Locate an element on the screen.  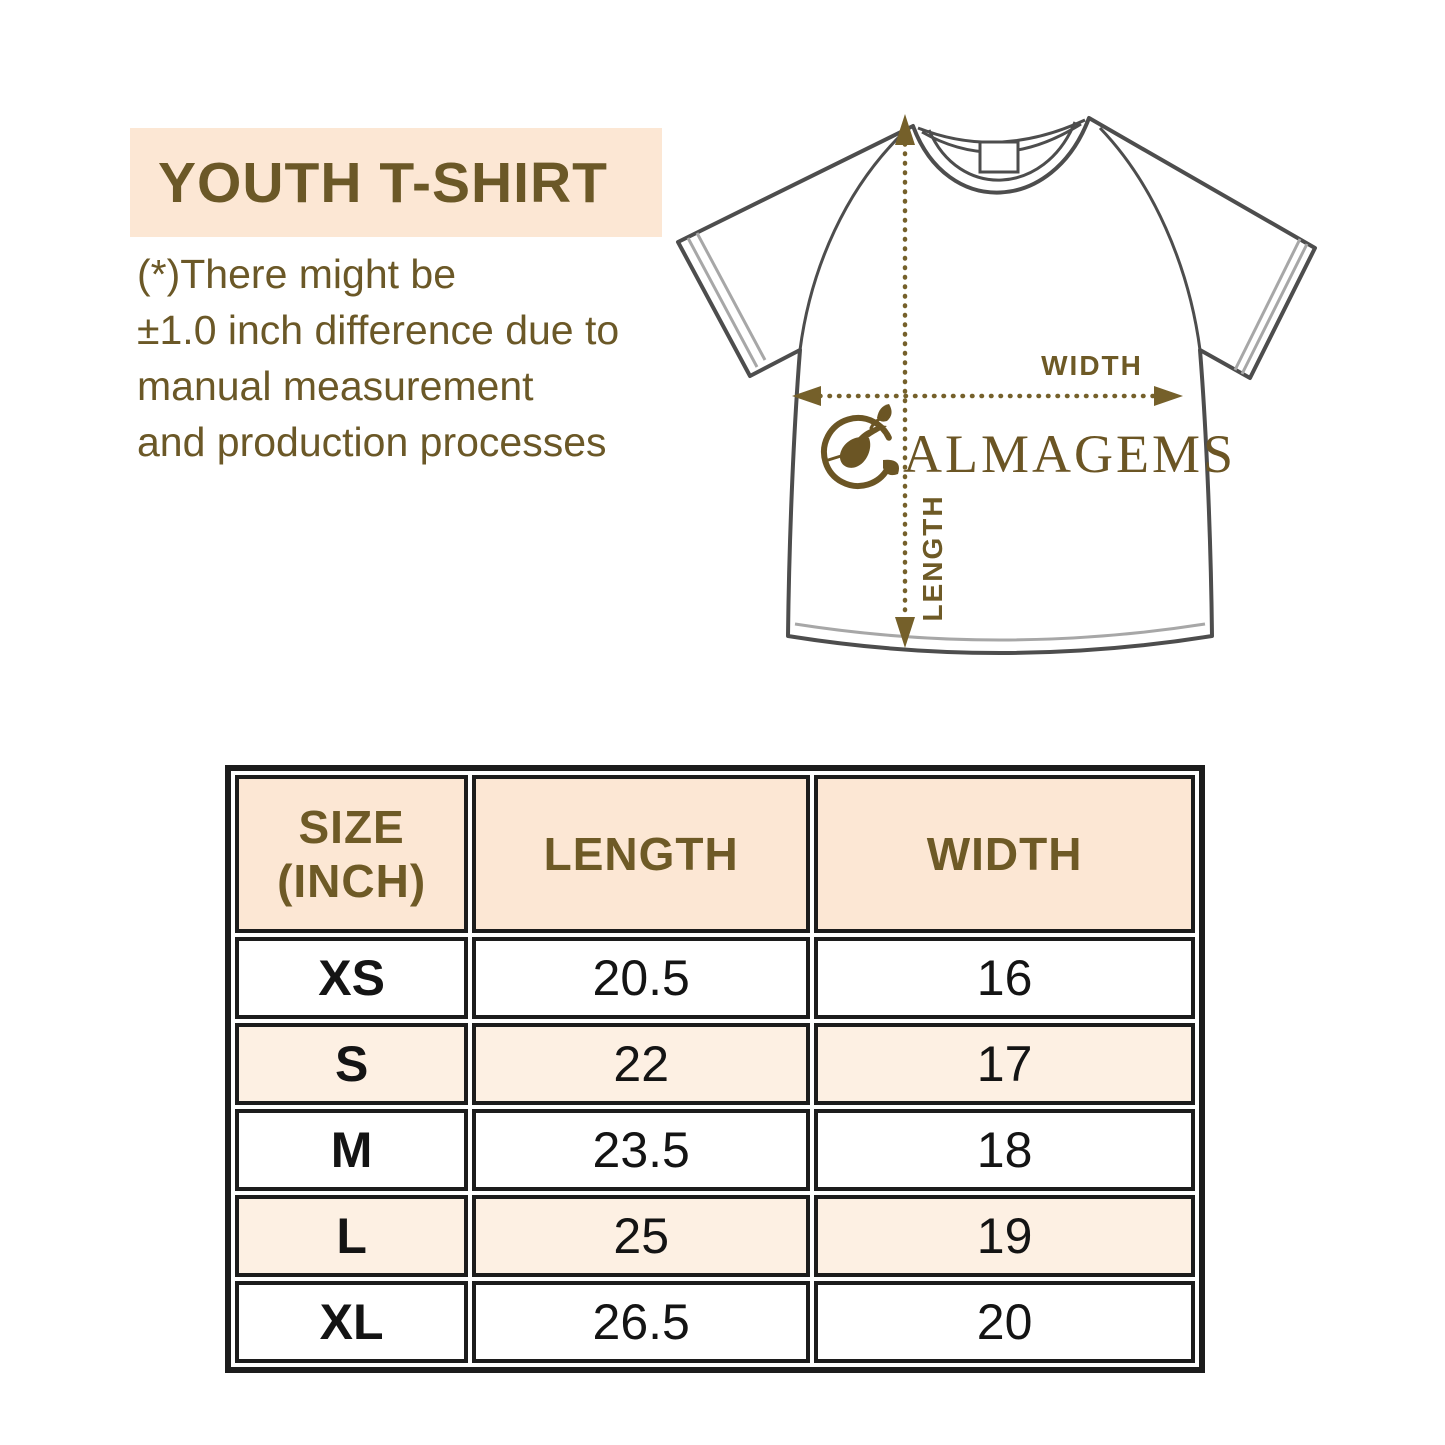
disclaimer-line: and production processes is located at coordinates (372, 442).